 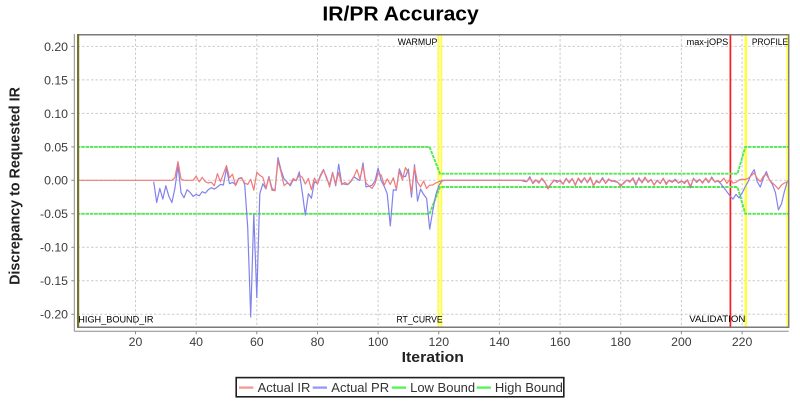 What do you see at coordinates (318, 342) in the screenshot?
I see `svg-text: 80` at bounding box center [318, 342].